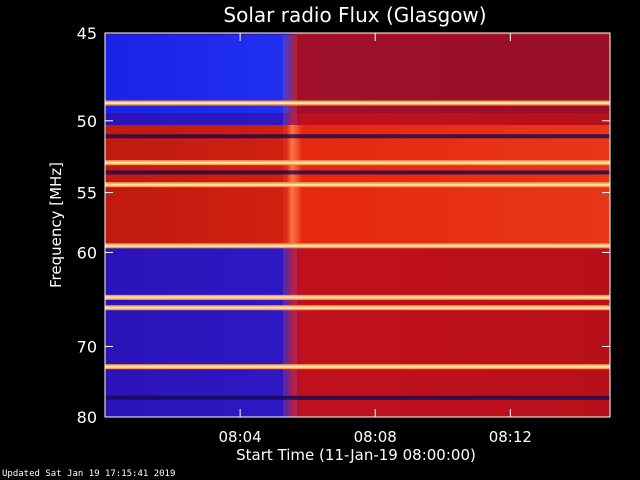  I want to click on burst-column, so click(290, 226).